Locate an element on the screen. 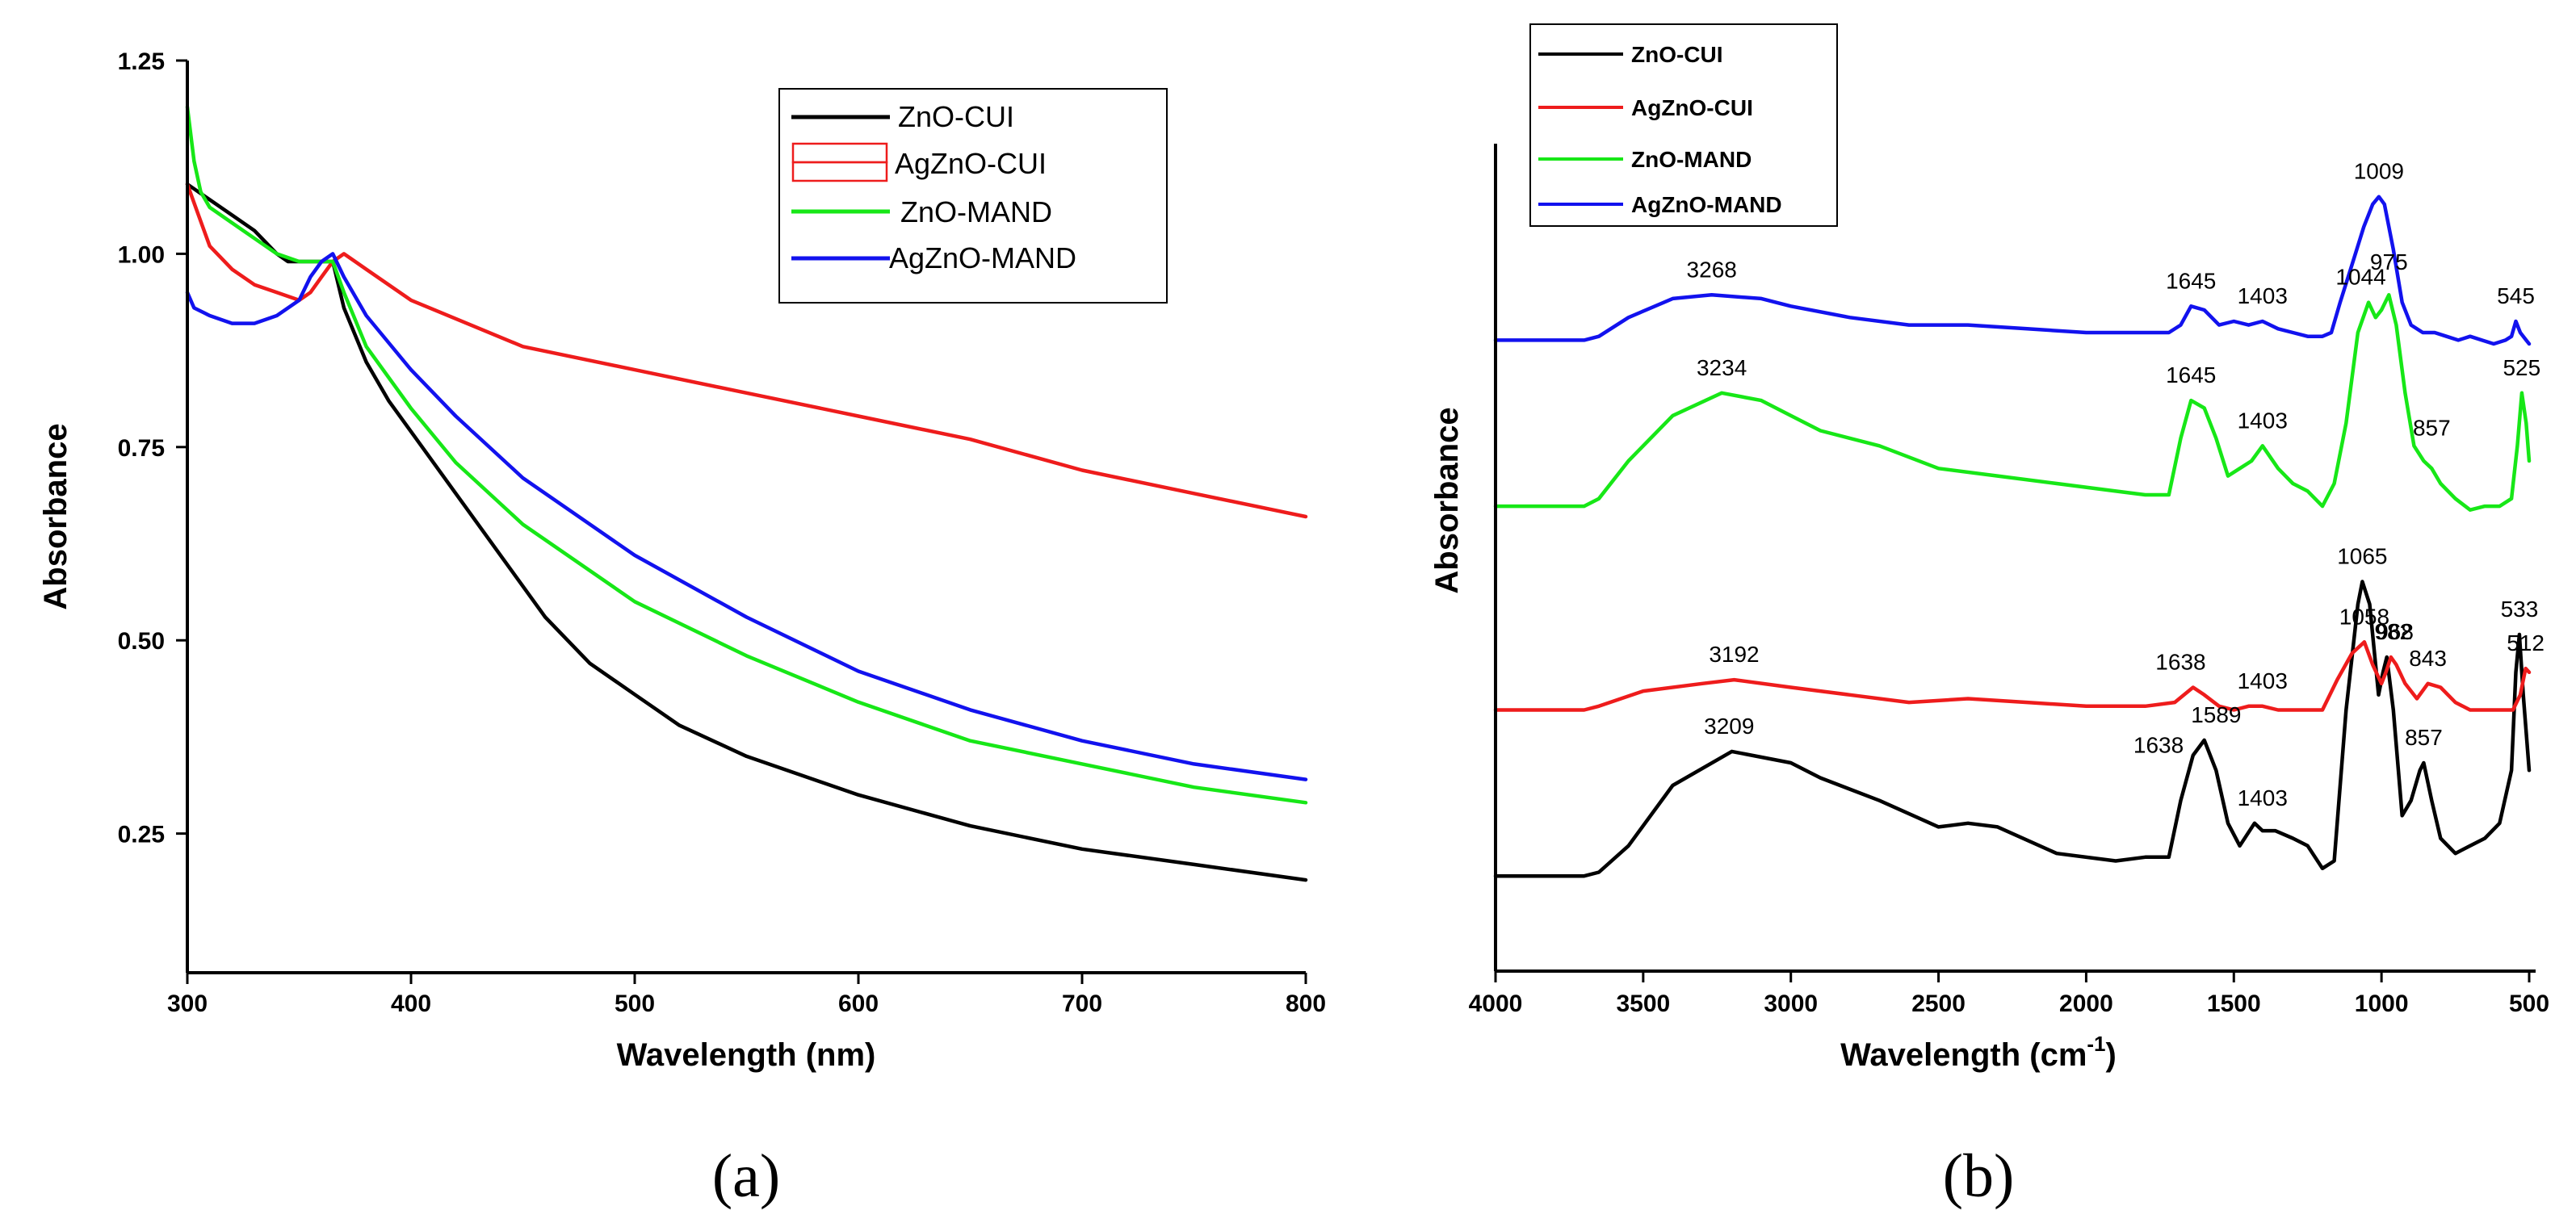 The image size is (2576, 1227). panel-b-peak-label: 3192 is located at coordinates (1734, 654).